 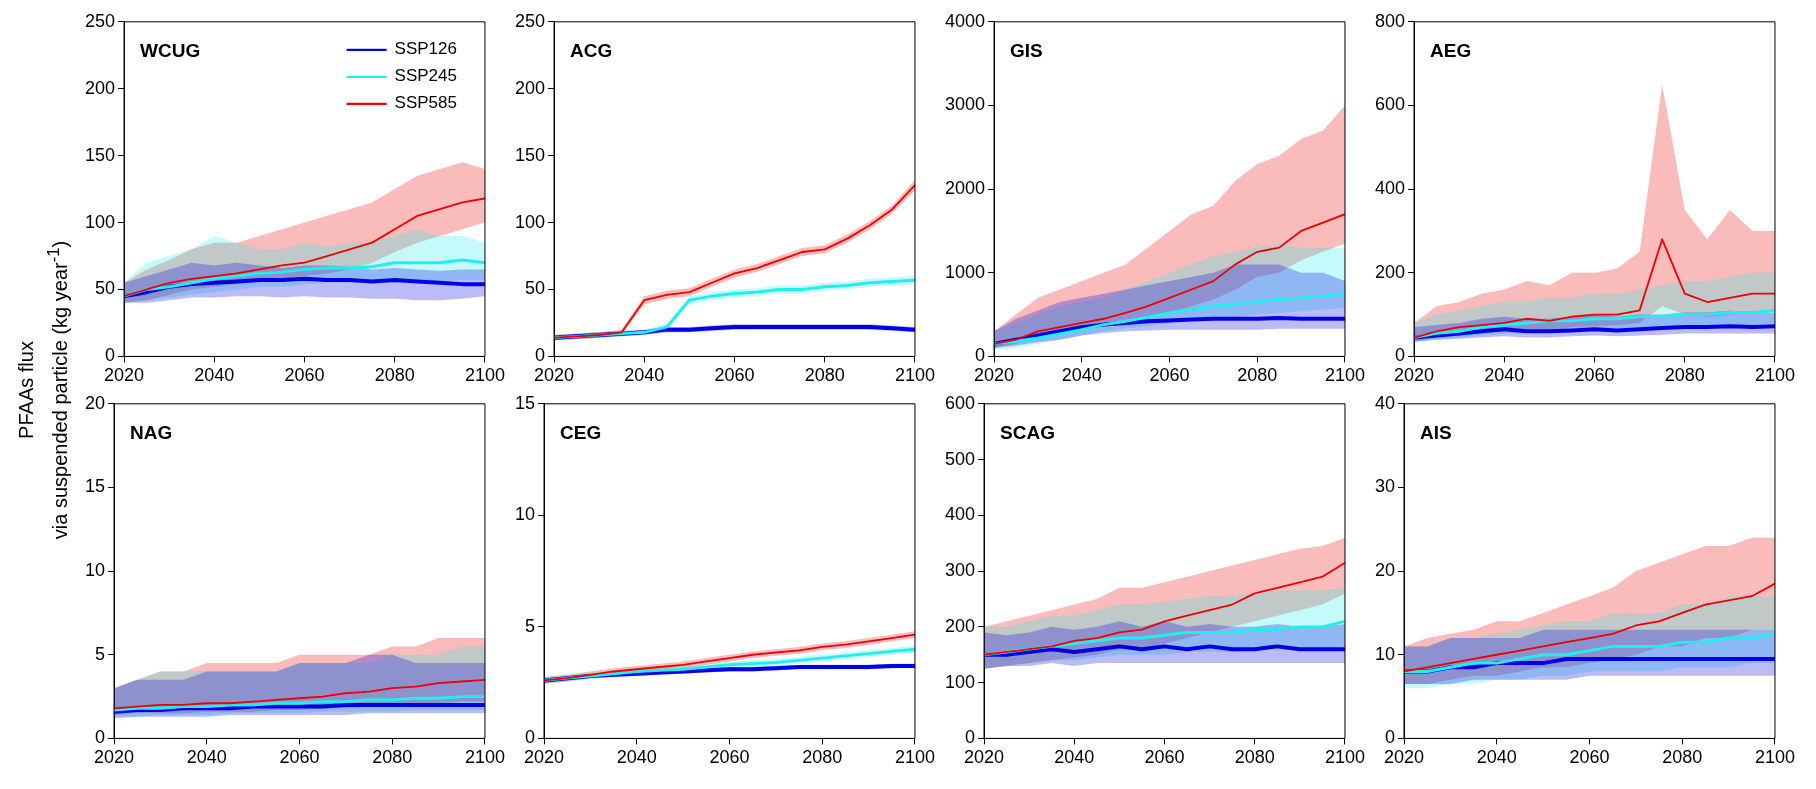 What do you see at coordinates (1436, 433) in the screenshot?
I see `text: AIS` at bounding box center [1436, 433].